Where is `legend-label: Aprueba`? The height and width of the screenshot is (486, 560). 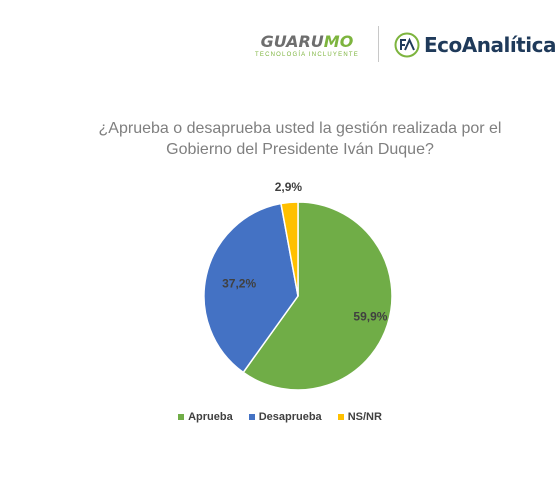 legend-label: Aprueba is located at coordinates (210, 417).